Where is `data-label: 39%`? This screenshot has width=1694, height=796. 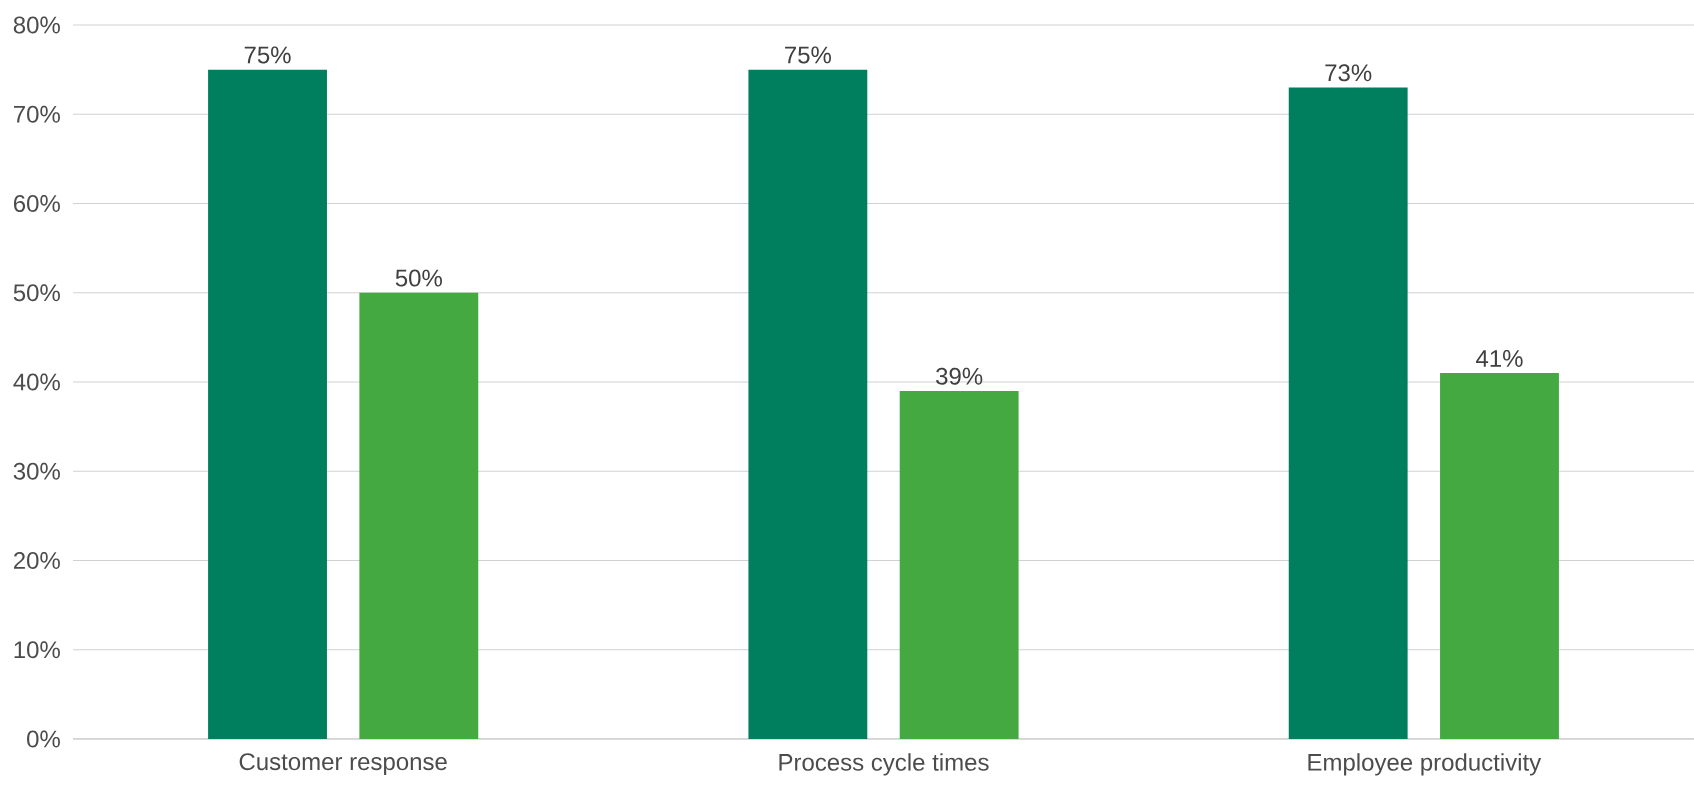 data-label: 39% is located at coordinates (959, 376).